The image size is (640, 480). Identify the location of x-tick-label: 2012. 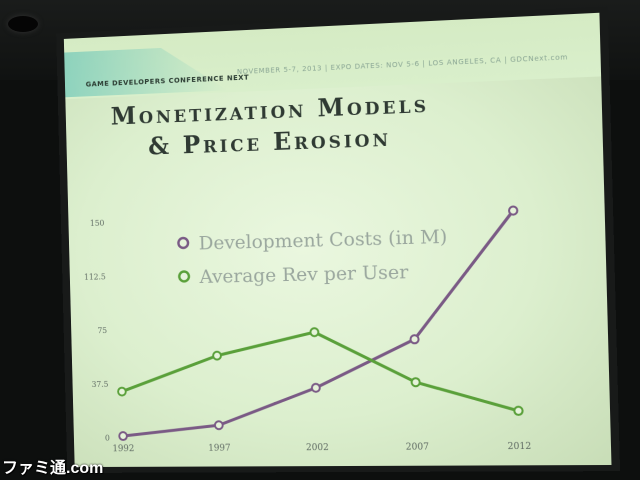
(520, 447).